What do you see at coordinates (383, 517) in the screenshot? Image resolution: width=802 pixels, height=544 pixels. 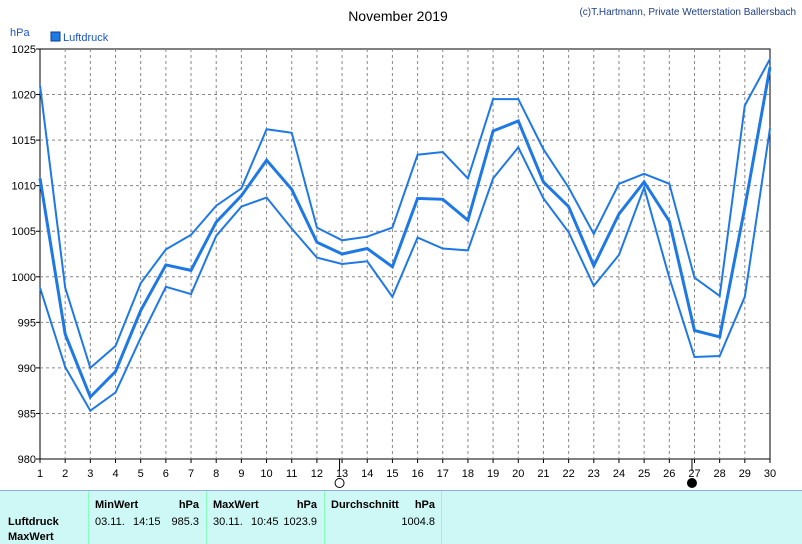 I see `avg-column: Durchschnitt hPa 1004.8` at bounding box center [383, 517].